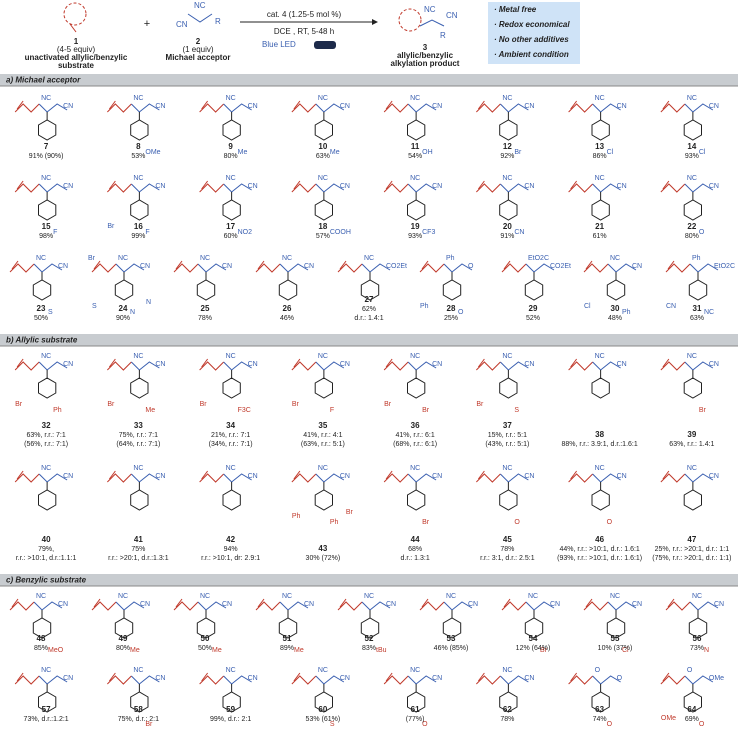 The height and width of the screenshot is (733, 738). What do you see at coordinates (123, 638) in the screenshot?
I see `compound-id: 49` at bounding box center [123, 638].